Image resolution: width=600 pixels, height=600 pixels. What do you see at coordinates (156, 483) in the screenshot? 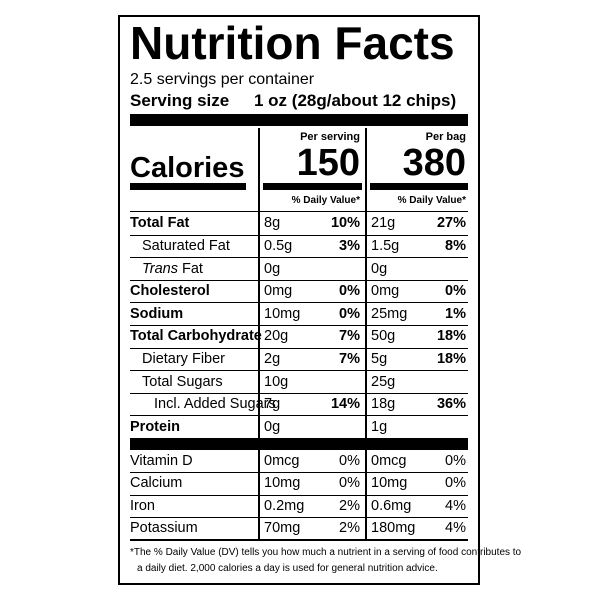
I see `nutrient-name: Calcium` at bounding box center [156, 483].